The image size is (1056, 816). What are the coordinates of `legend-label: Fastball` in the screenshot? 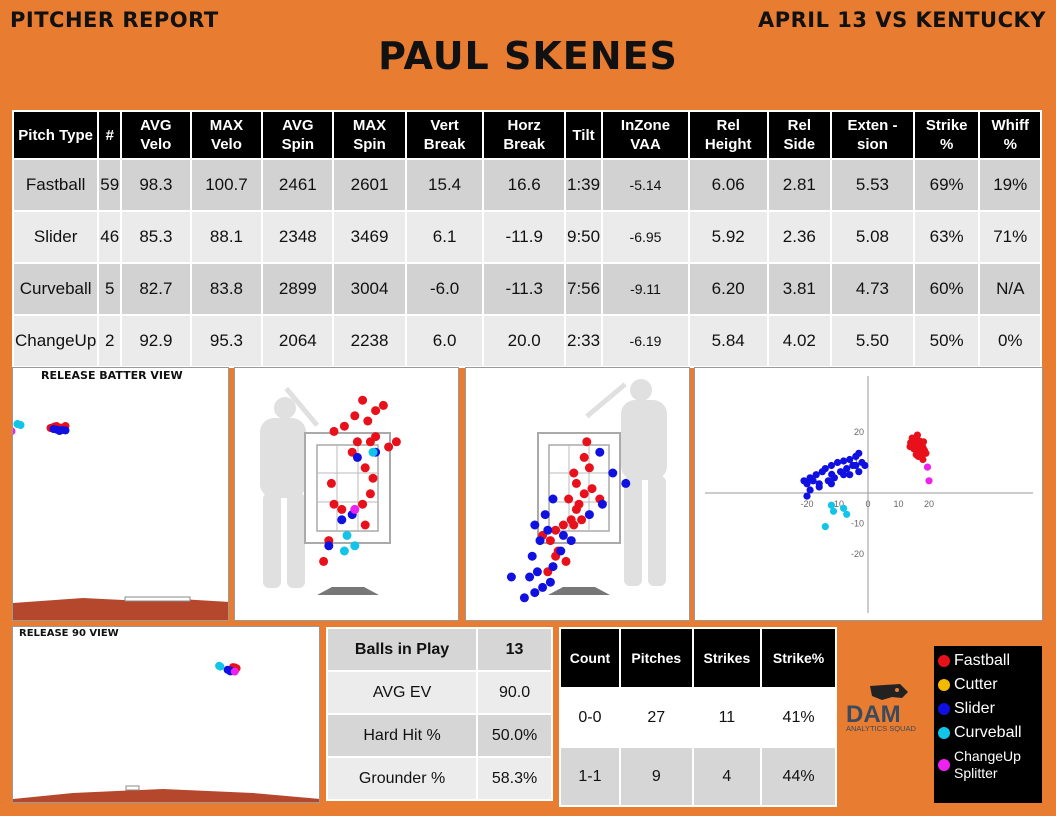 It's located at (982, 660).